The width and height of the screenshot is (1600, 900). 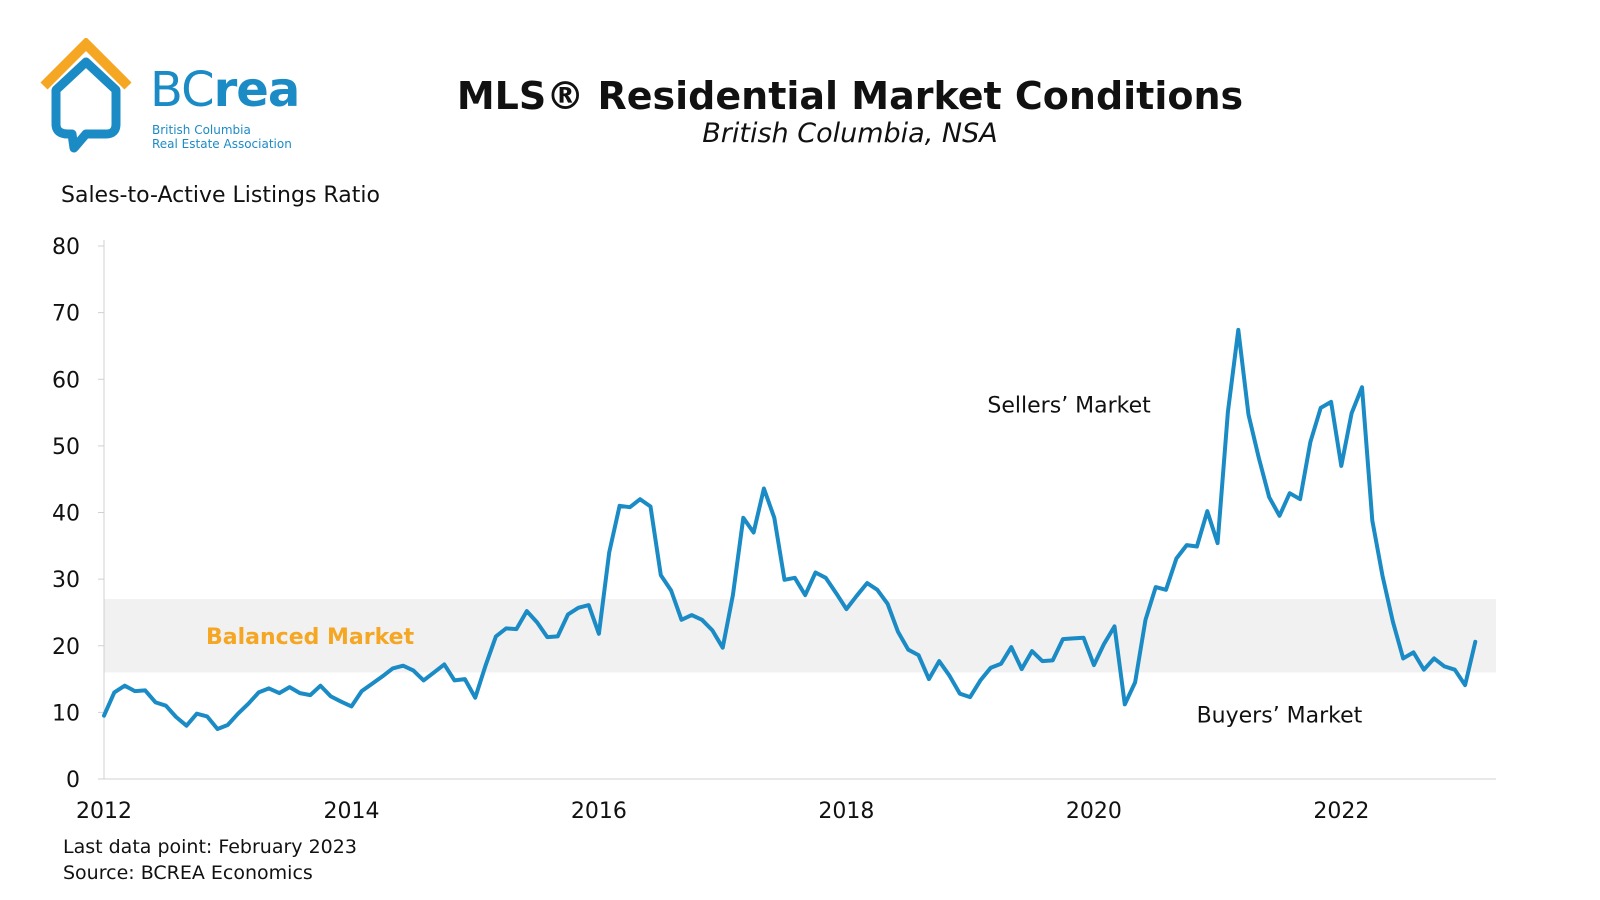 What do you see at coordinates (66, 380) in the screenshot?
I see `y-tick-label: 60` at bounding box center [66, 380].